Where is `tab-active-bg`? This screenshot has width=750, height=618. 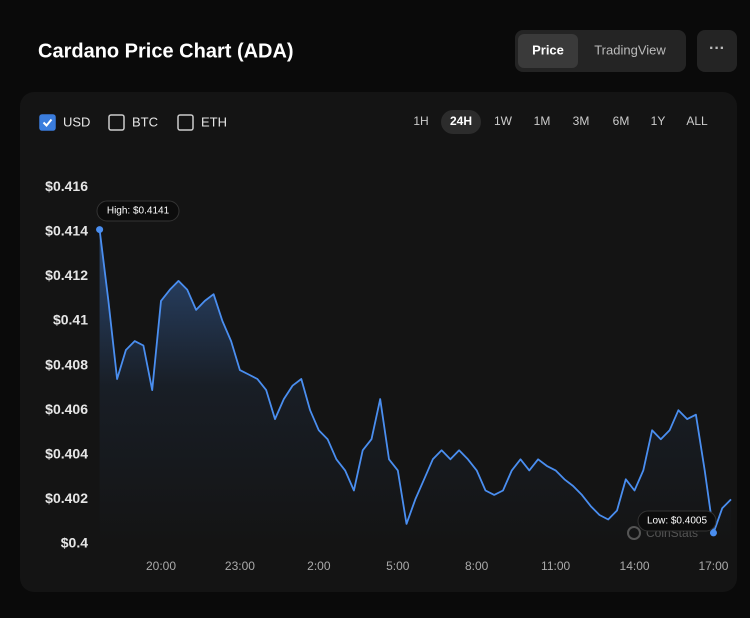 tab-active-bg is located at coordinates (548, 51).